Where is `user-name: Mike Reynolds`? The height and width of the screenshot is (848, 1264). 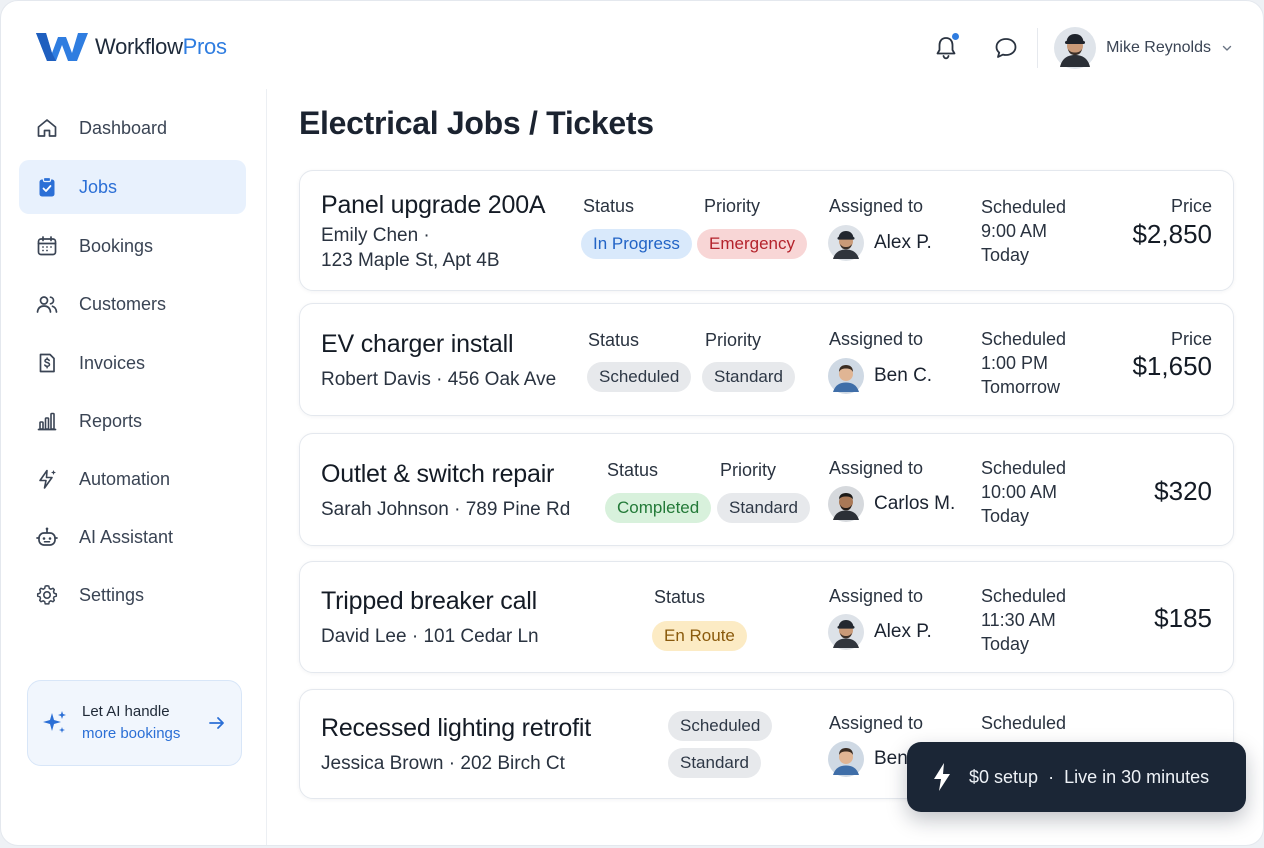
user-name: Mike Reynolds is located at coordinates (1158, 47).